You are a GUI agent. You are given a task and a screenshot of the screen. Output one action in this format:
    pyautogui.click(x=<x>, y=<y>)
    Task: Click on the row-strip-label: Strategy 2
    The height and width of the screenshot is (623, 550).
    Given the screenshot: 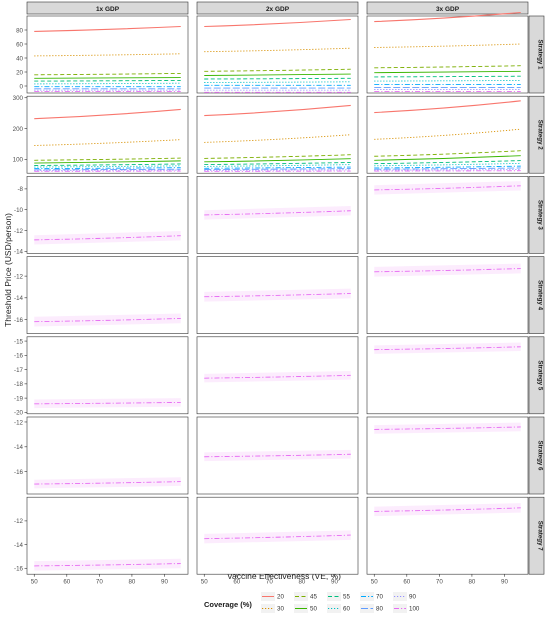 What is the action you would take?
    pyautogui.click(x=540, y=135)
    